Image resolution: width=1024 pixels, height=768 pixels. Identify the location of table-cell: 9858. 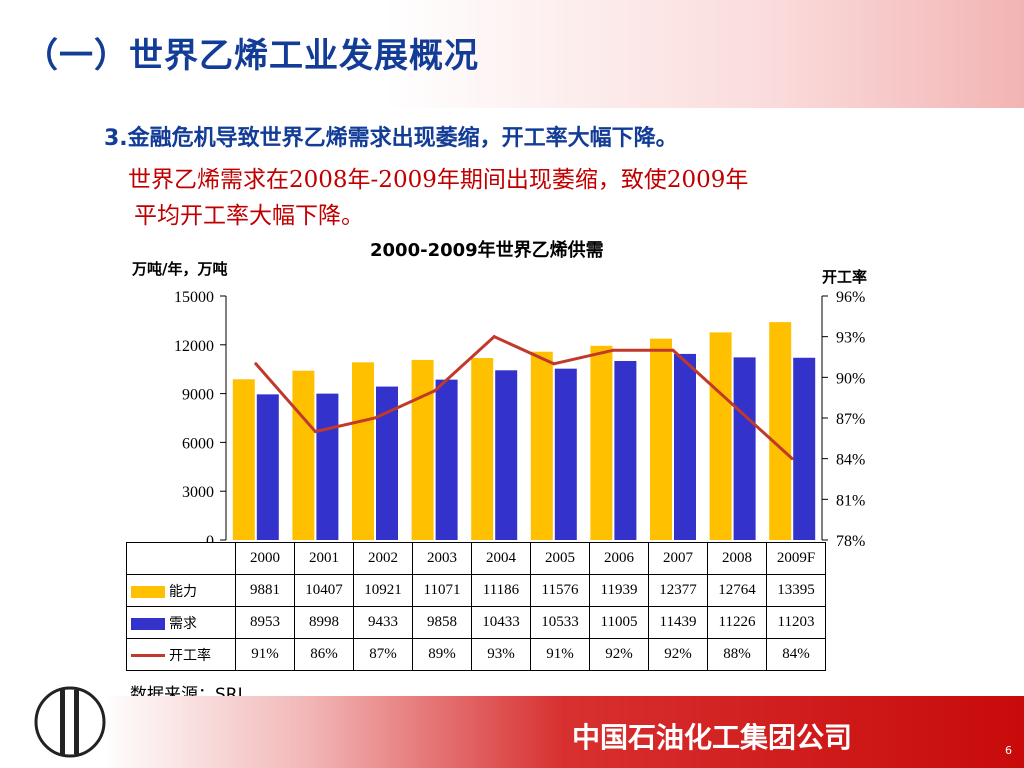
(442, 622).